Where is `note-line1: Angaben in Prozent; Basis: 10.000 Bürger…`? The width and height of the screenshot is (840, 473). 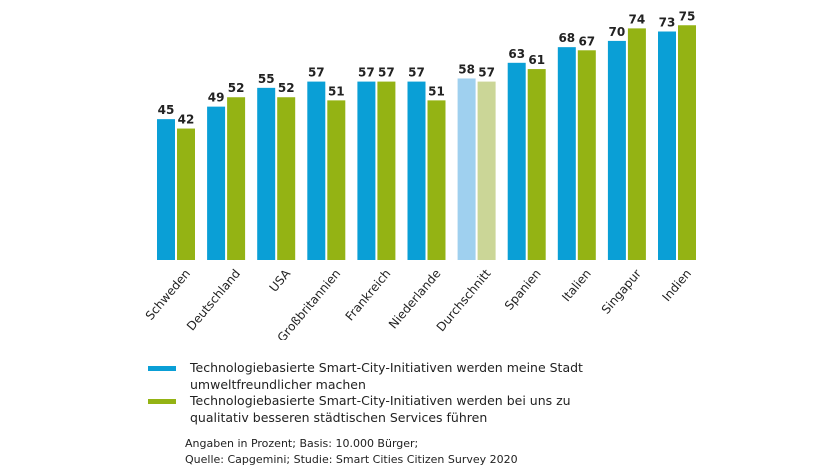 note-line1: Angaben in Prozent; Basis: 10.000 Bürger… is located at coordinates (302, 443).